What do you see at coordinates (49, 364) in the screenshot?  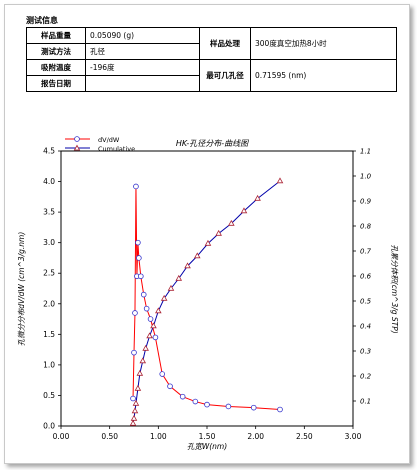 I see `y-left-tick-label: 1.0` at bounding box center [49, 364].